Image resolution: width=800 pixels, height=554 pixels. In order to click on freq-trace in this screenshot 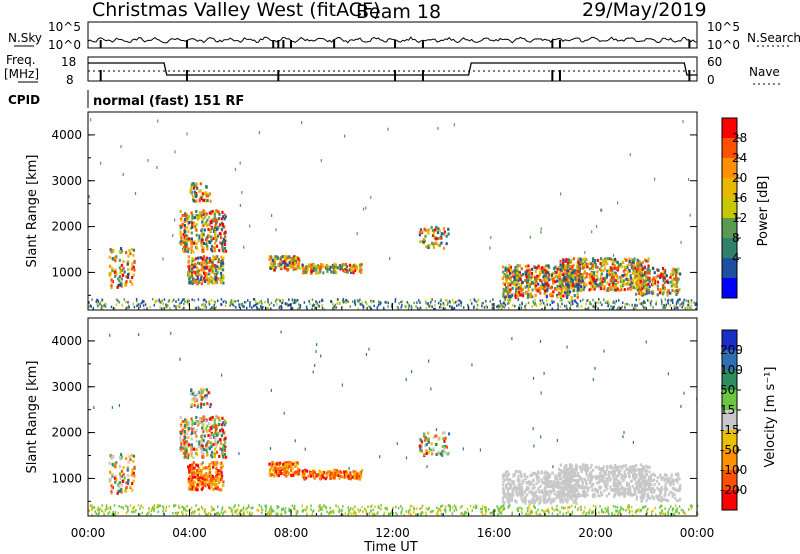, I will do `click(392, 71)`.